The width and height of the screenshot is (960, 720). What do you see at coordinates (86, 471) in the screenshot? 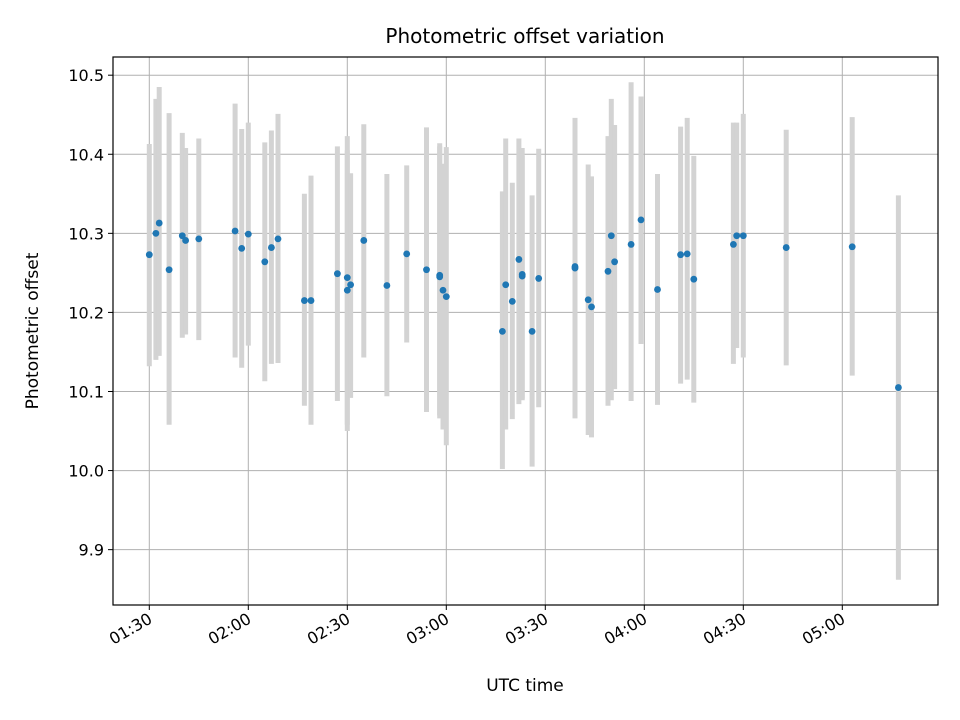
I see `y-tick-label: 10.0` at bounding box center [86, 471].